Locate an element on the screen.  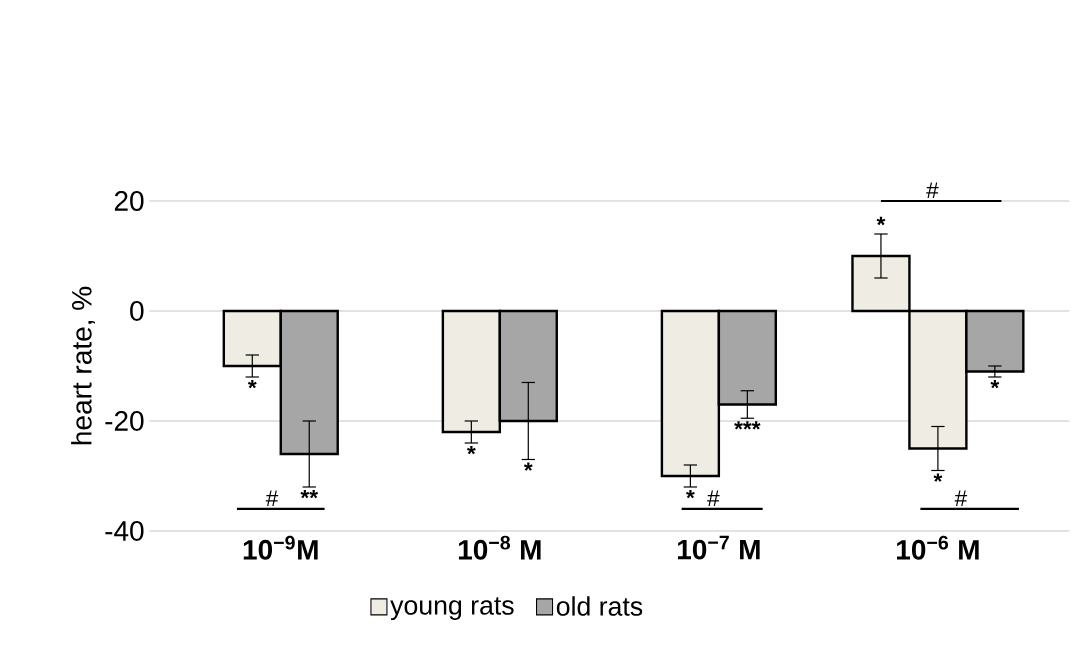
y-tick-label: 20 is located at coordinates (129, 201).